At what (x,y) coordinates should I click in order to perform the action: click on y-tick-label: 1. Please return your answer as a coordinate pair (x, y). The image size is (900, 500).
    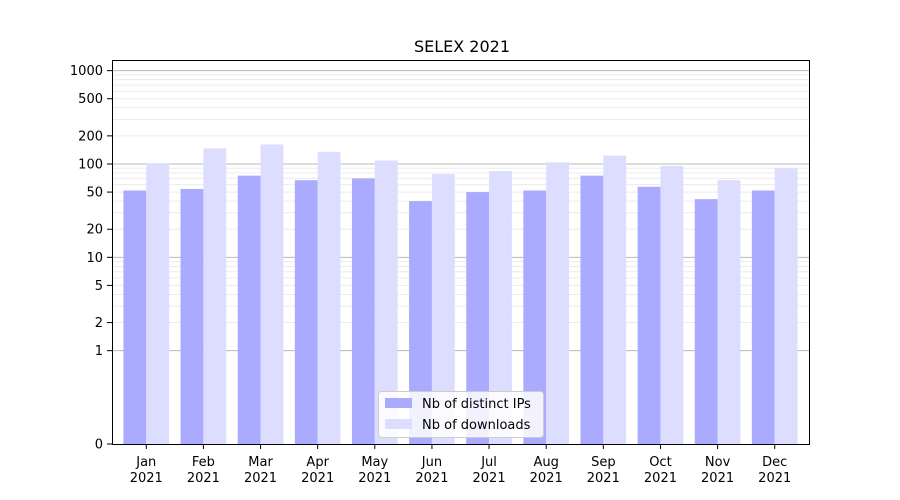
    Looking at the image, I should click on (99, 351).